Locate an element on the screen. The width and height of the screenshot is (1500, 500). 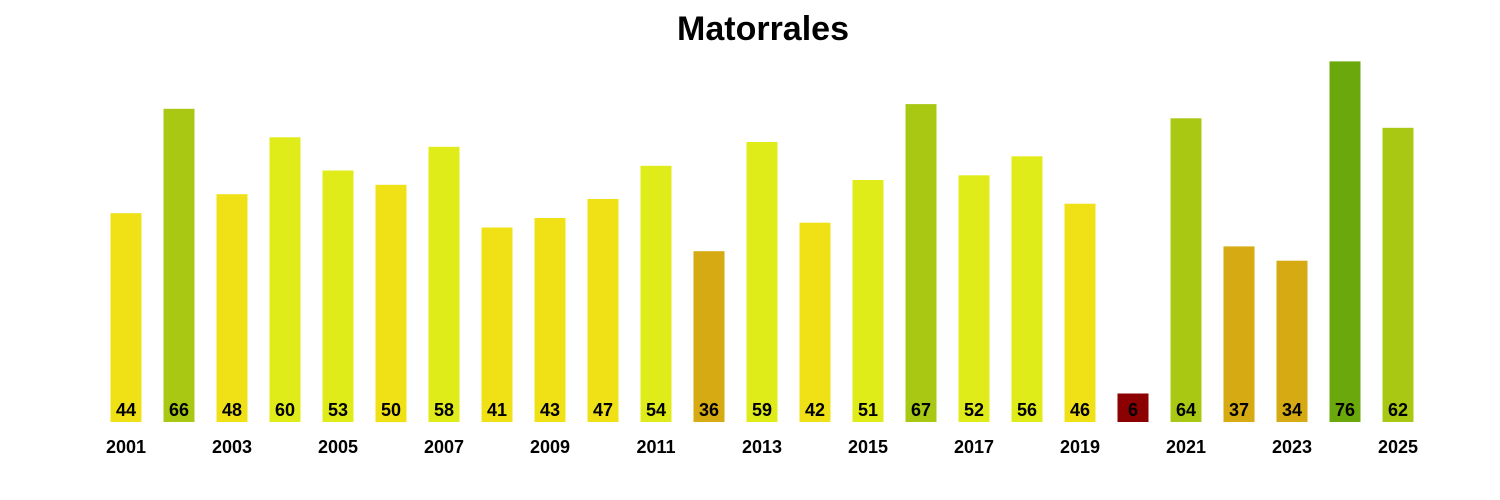
x-tick-label-2023: 2023 is located at coordinates (1292, 447).